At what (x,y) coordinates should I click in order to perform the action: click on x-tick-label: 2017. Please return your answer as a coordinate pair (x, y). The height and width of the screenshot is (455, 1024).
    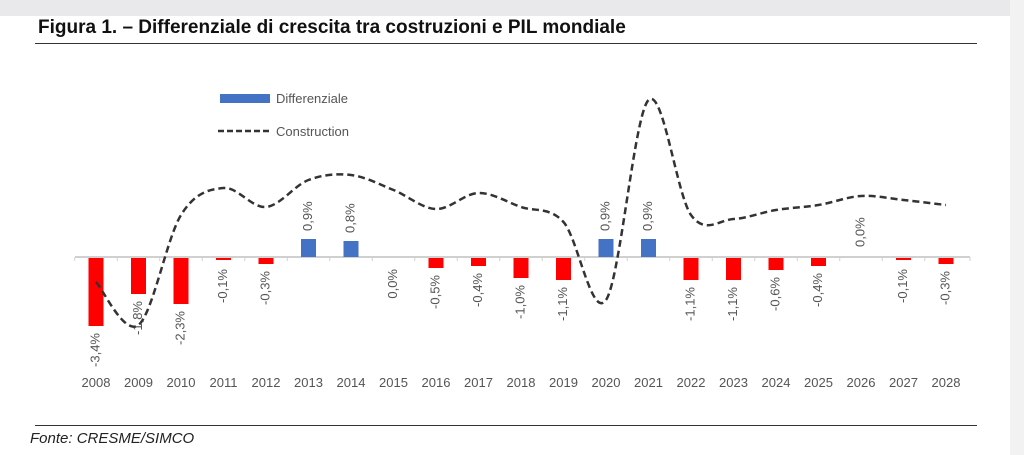
    Looking at the image, I should click on (478, 382).